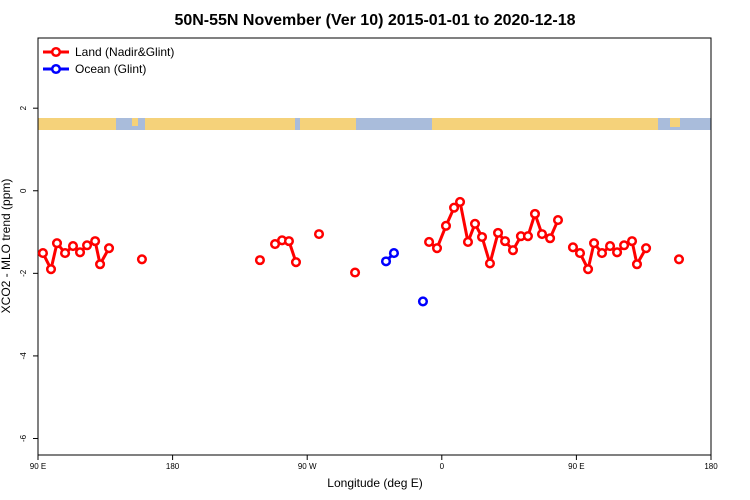 The width and height of the screenshot is (750, 500). I want to click on map-strip, so click(374, 124).